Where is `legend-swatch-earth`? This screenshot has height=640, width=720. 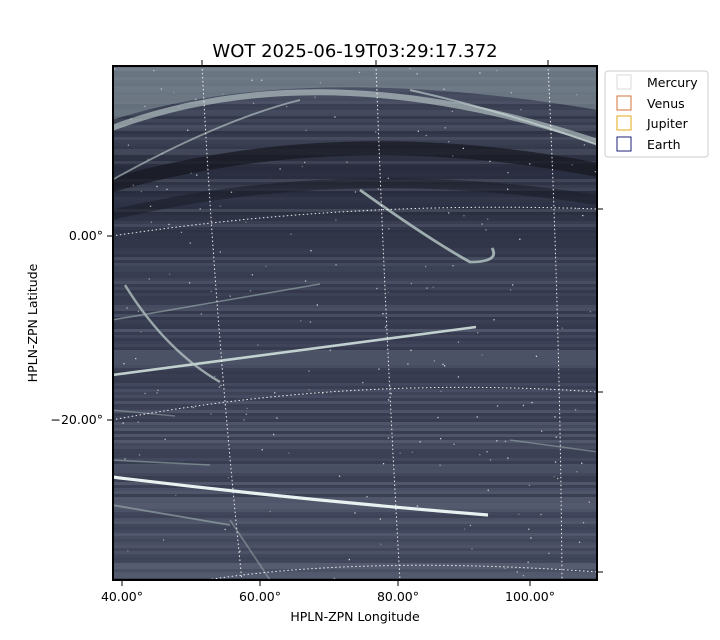 legend-swatch-earth is located at coordinates (624, 144).